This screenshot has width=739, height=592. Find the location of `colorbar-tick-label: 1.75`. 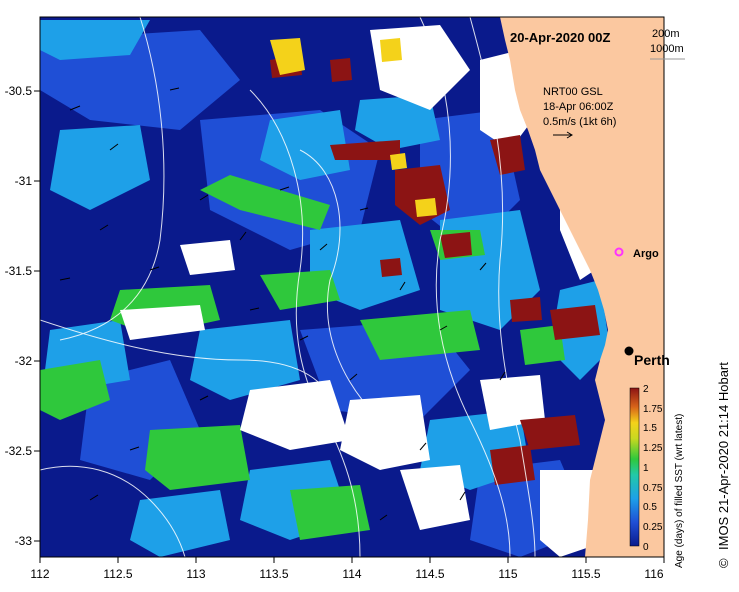

colorbar-tick-label: 1.75 is located at coordinates (653, 409).